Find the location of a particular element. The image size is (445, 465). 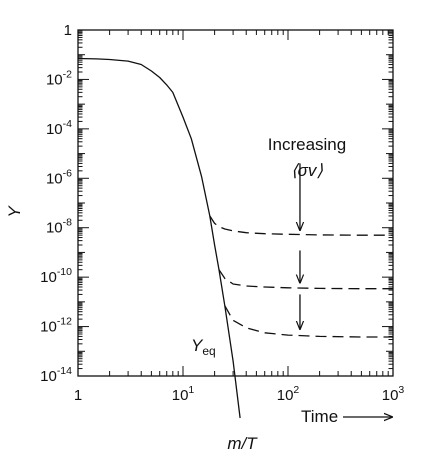

y-eq-subscript: eq is located at coordinates (208, 351).